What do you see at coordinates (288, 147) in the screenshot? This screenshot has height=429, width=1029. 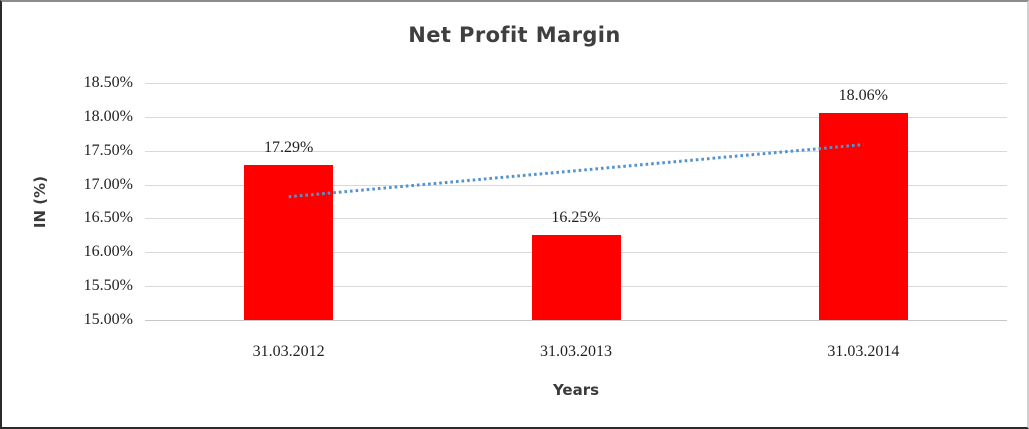 I see `bar-value-label: 17.29%` at bounding box center [288, 147].